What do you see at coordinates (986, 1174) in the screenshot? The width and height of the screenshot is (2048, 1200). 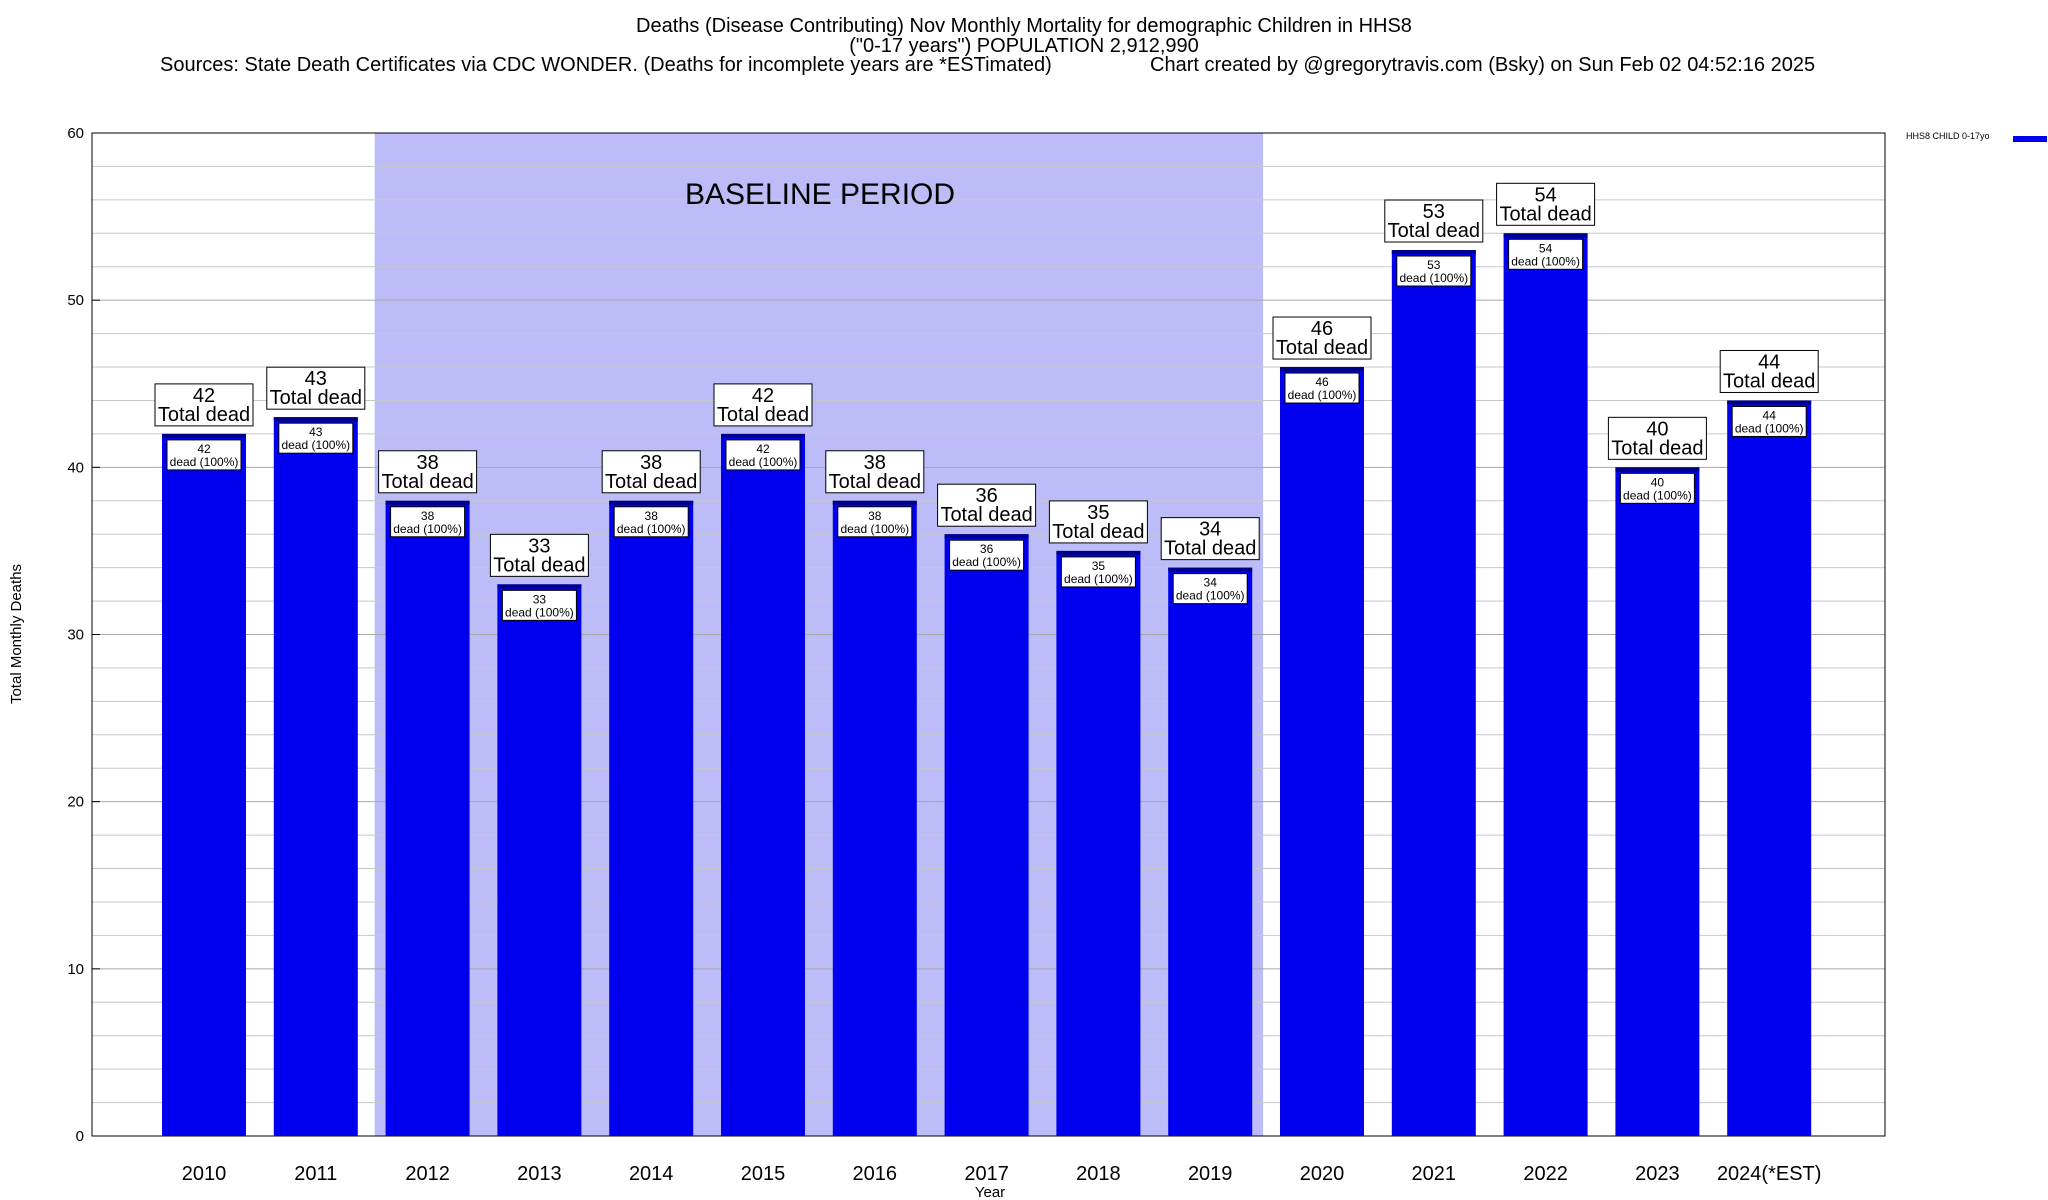 I see `x-tick-label: 2017` at bounding box center [986, 1174].